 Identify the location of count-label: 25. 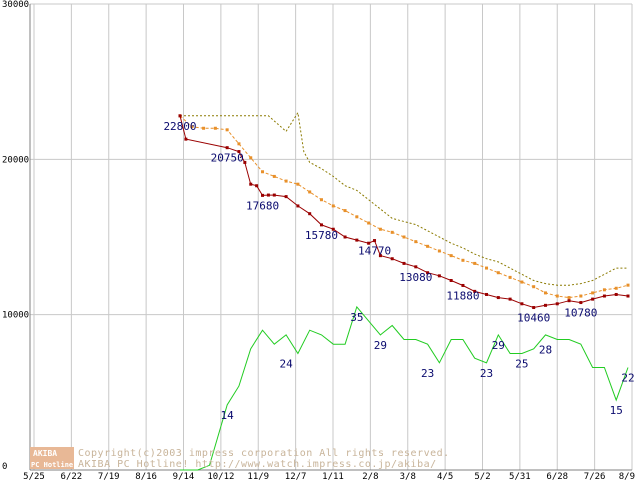
(521, 364).